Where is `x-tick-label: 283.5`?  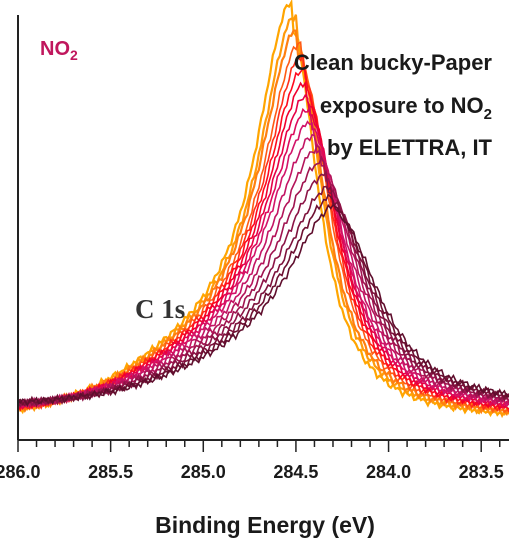 x-tick-label: 283.5 is located at coordinates (481, 472).